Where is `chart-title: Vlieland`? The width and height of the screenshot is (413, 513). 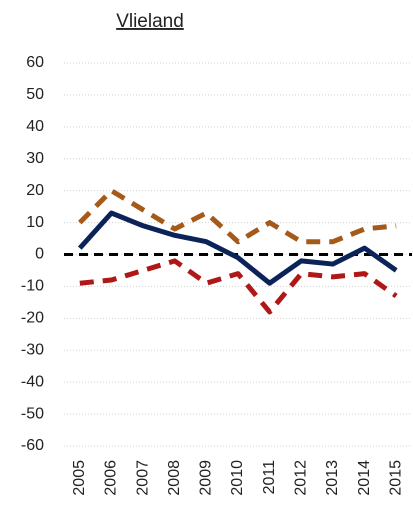
chart-title: Vlieland is located at coordinates (150, 21).